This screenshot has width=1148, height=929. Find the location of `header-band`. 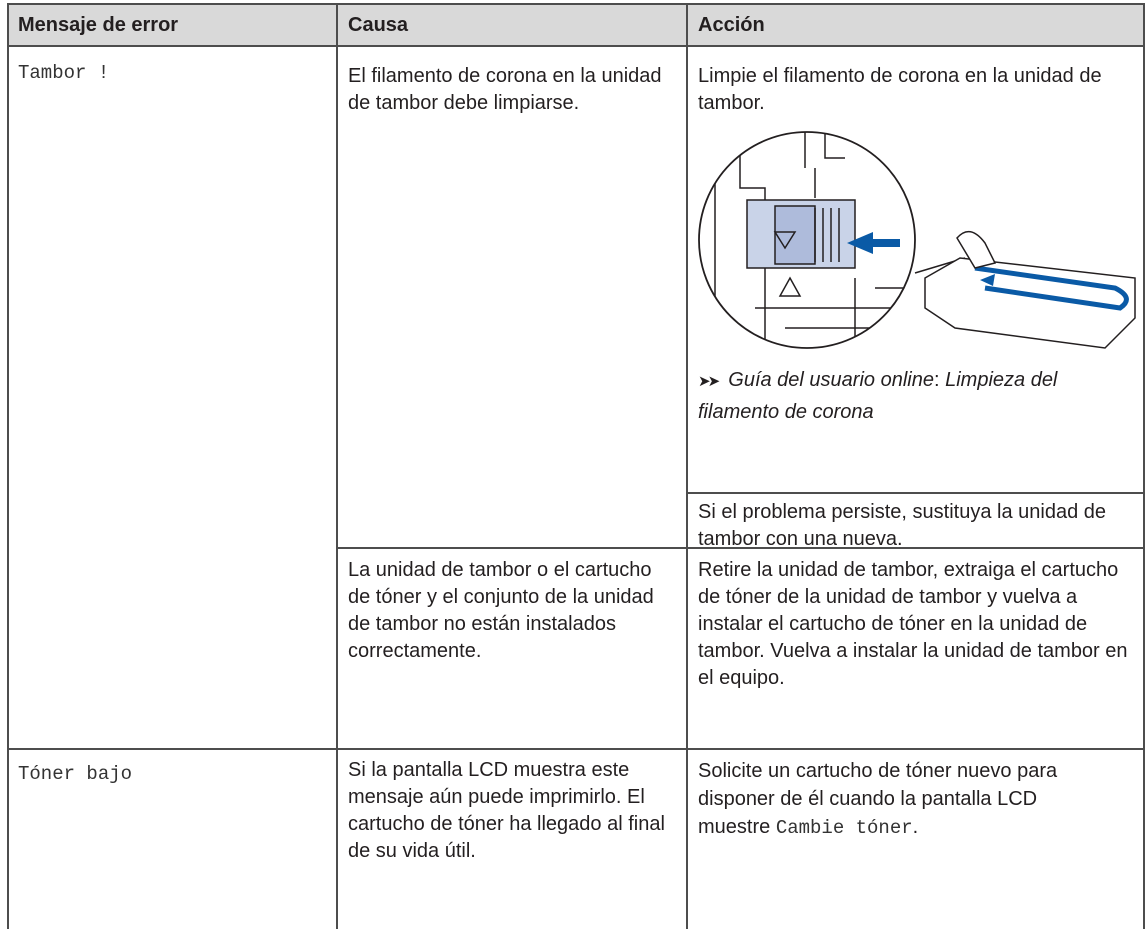

header-band is located at coordinates (576, 25).